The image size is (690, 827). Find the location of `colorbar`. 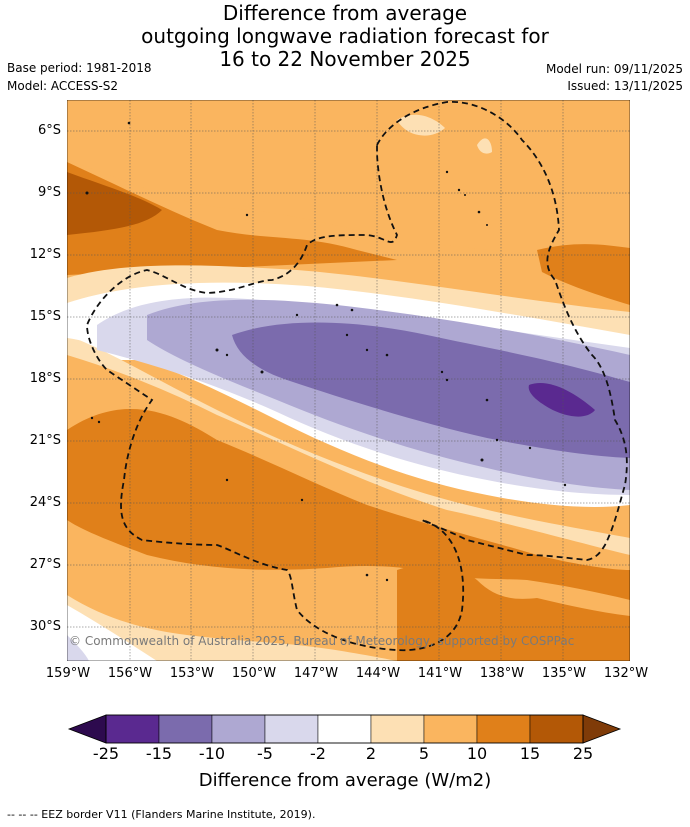

colorbar is located at coordinates (344, 729).